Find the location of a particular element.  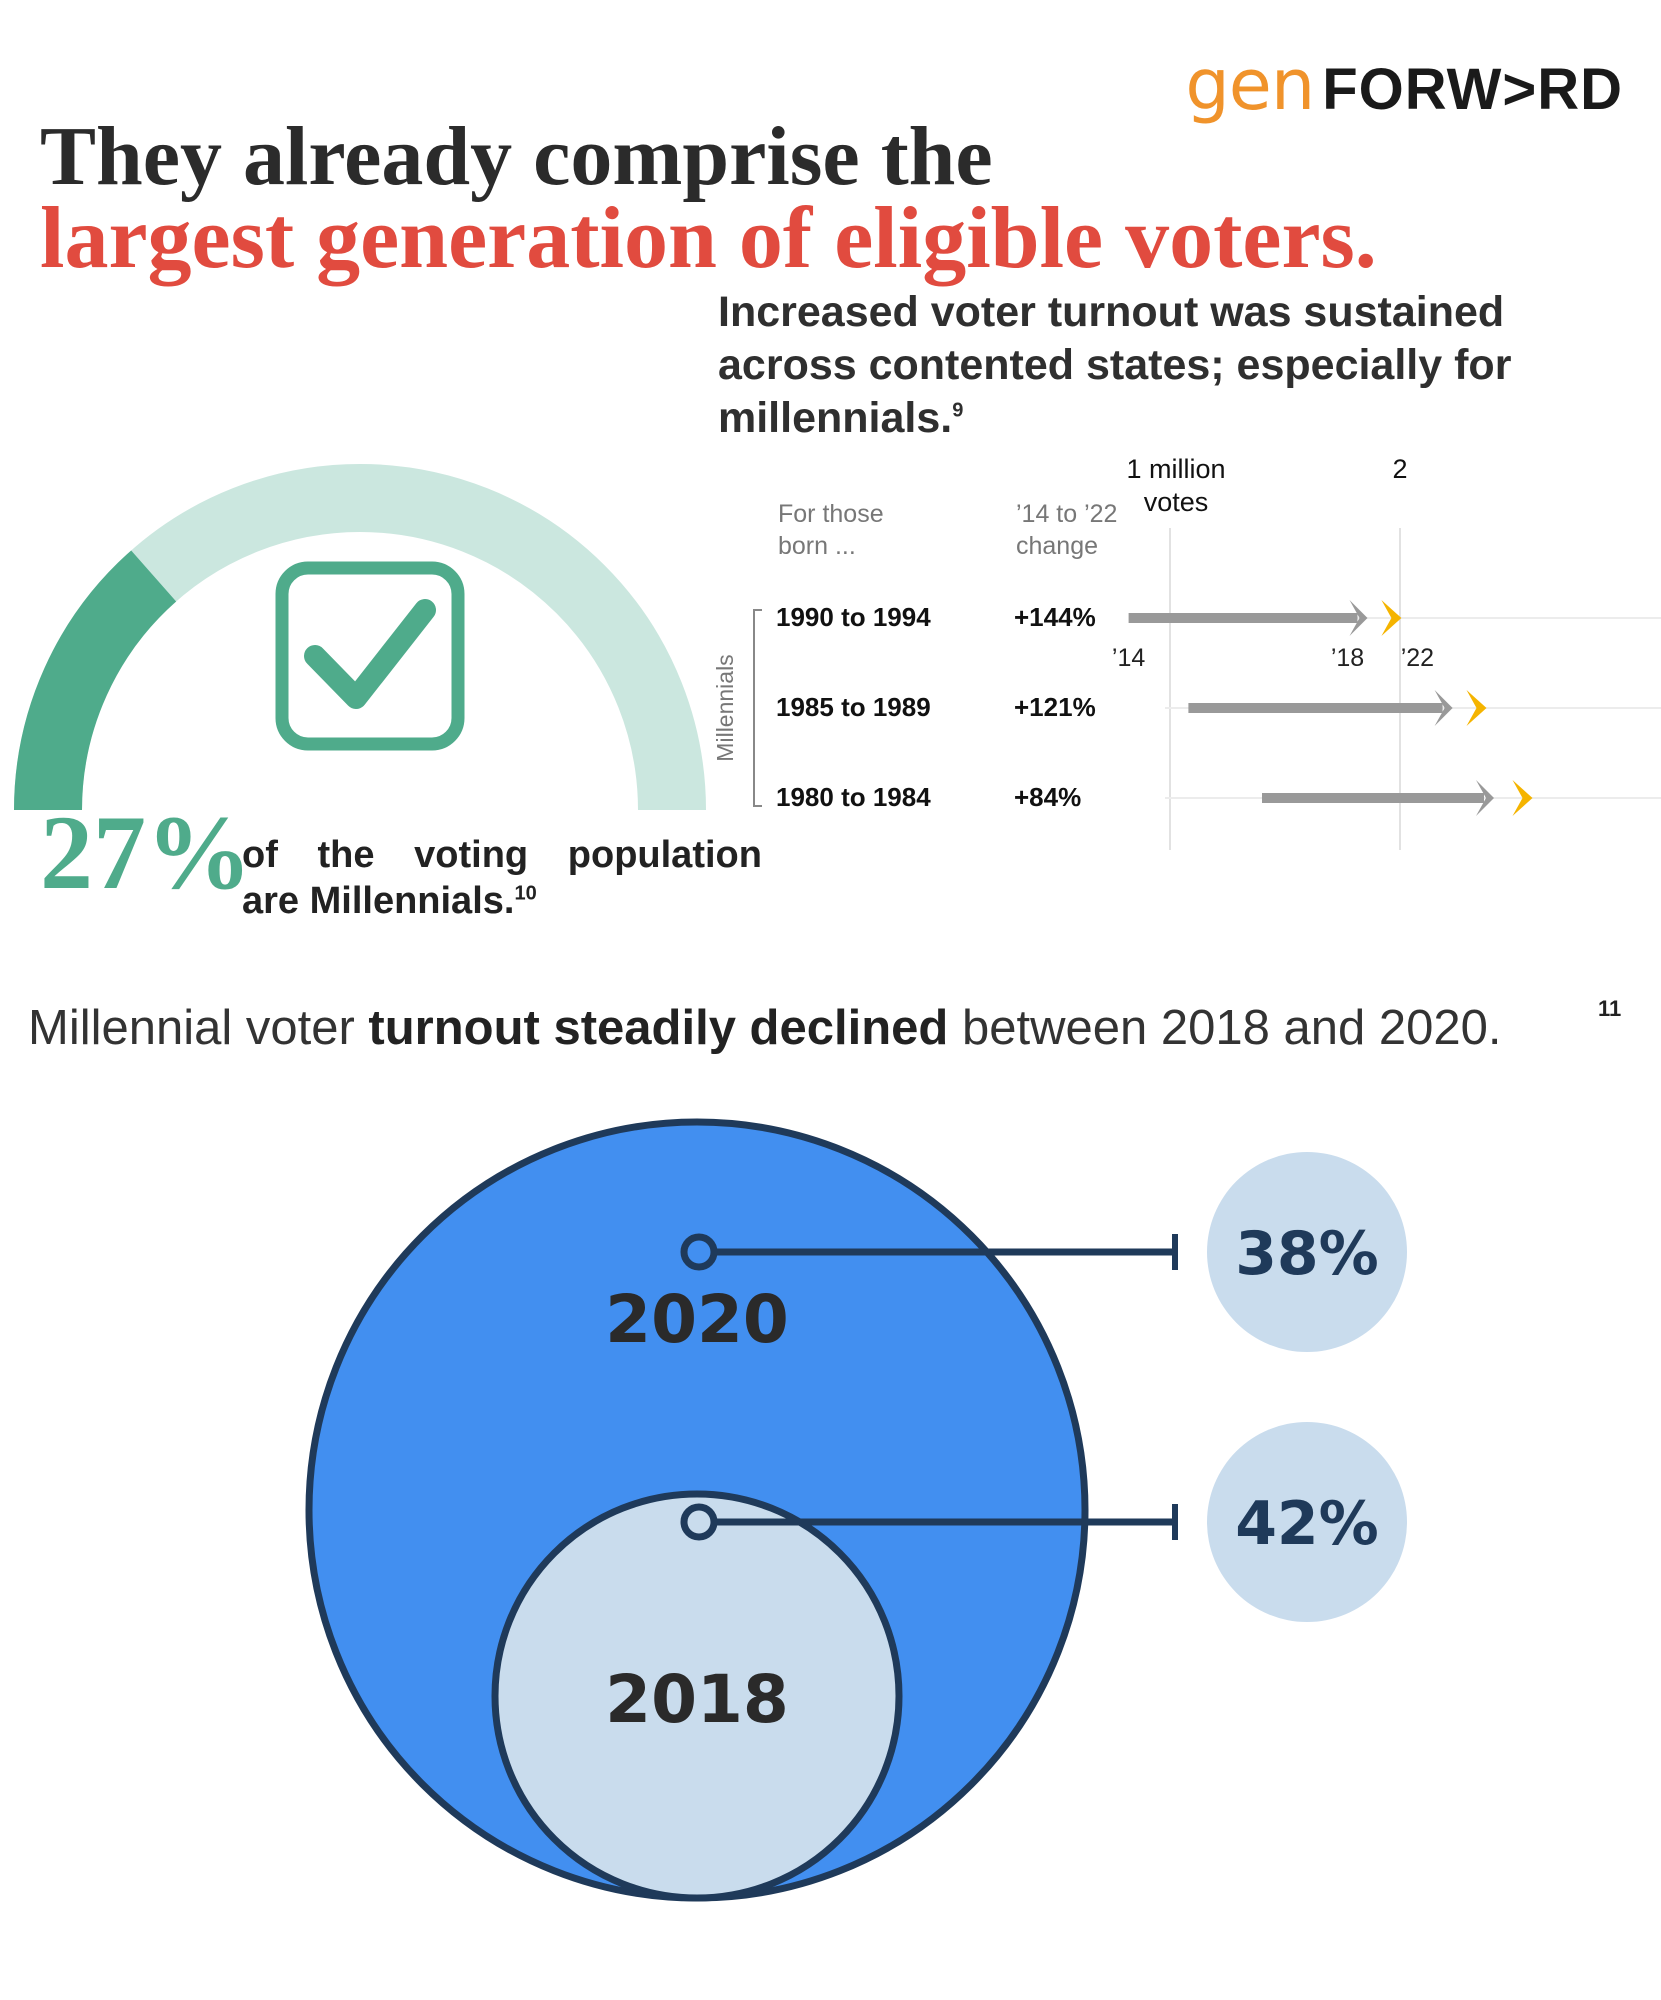

bubble-title-part-2: turnout steadily declined is located at coordinates (658, 1028).